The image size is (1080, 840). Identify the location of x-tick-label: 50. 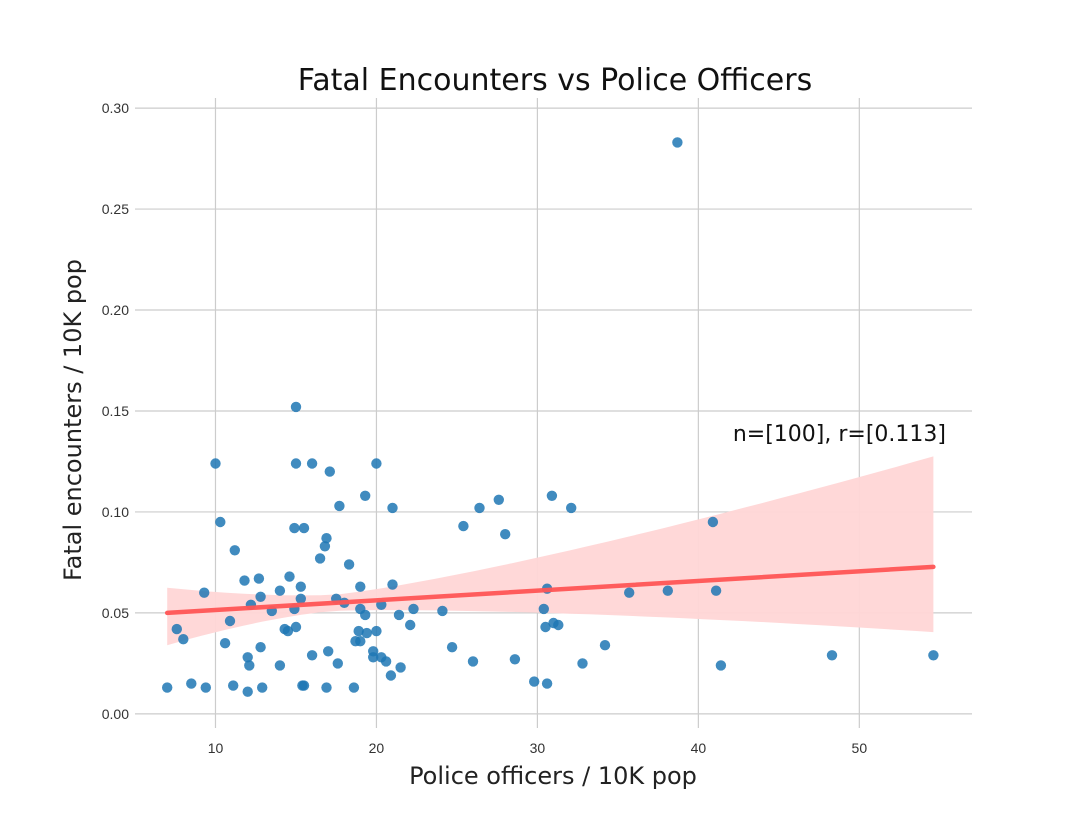
(860, 748).